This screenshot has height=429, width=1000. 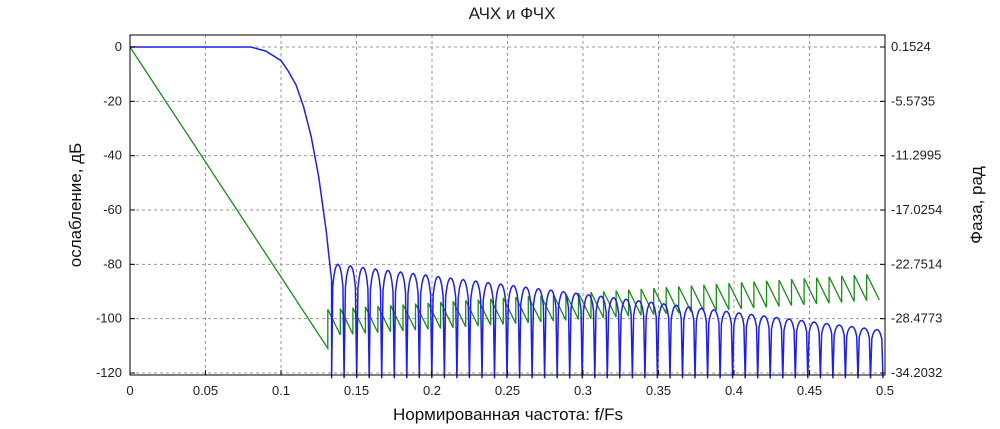 What do you see at coordinates (583, 390) in the screenshot?
I see `x-tick-label: 0.3` at bounding box center [583, 390].